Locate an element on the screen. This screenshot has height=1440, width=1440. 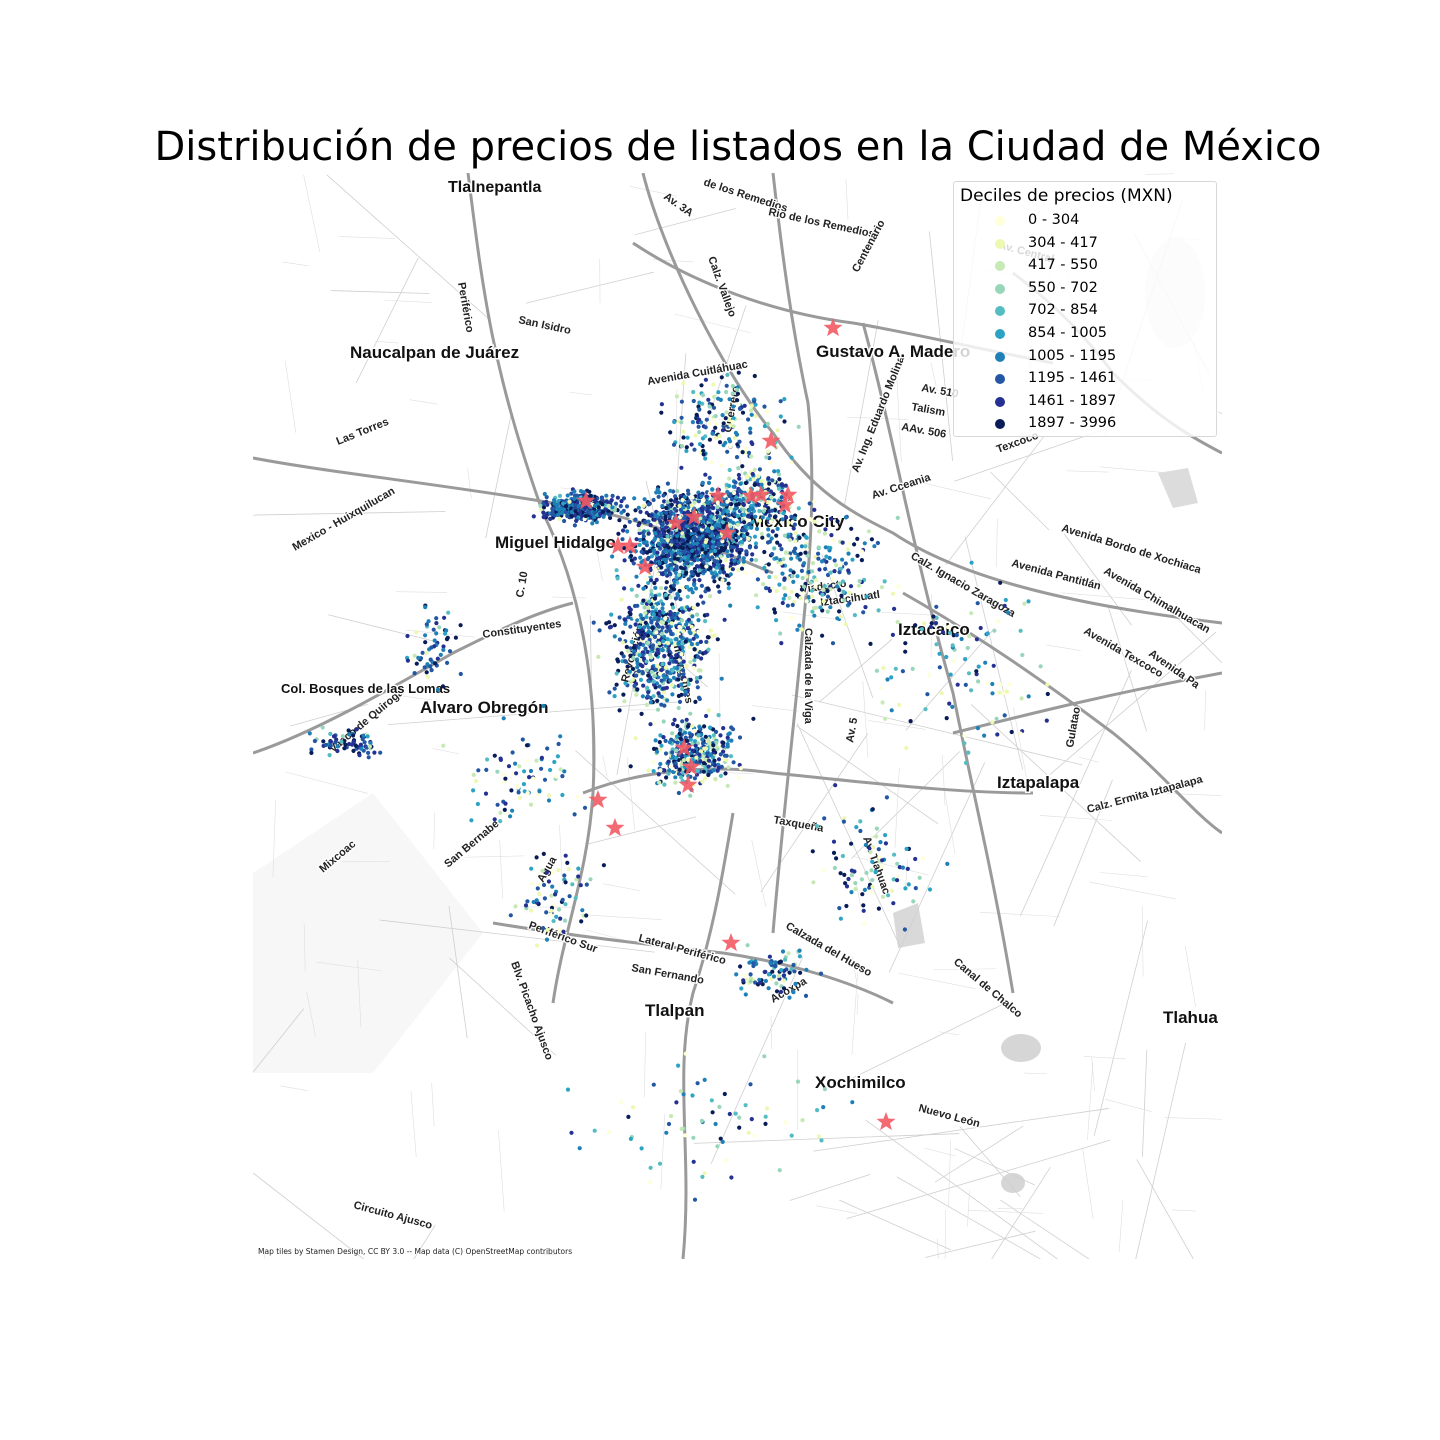
legend-label: 854 - 1005 is located at coordinates (1068, 333).